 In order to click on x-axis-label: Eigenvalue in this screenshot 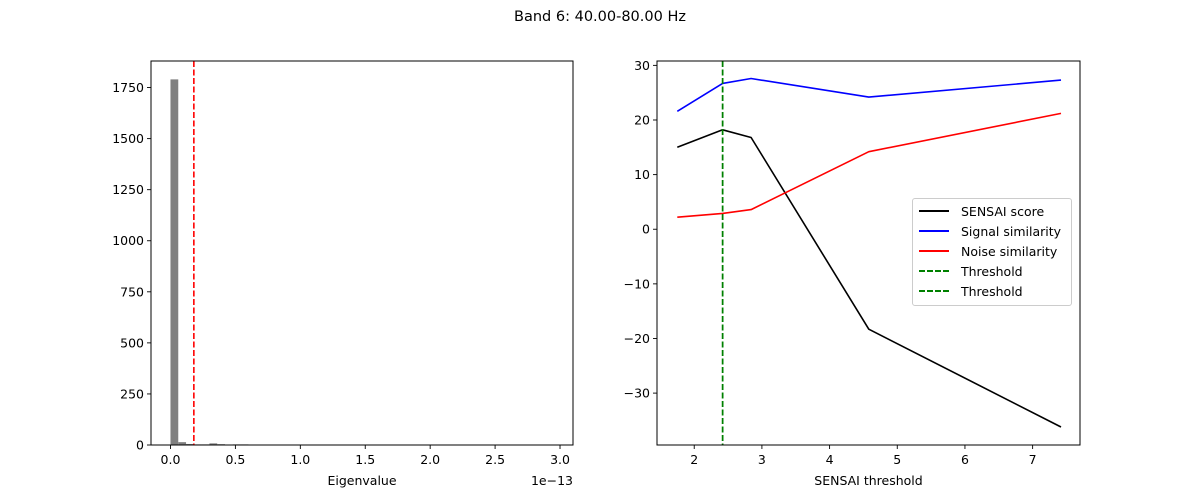, I will do `click(361, 480)`.